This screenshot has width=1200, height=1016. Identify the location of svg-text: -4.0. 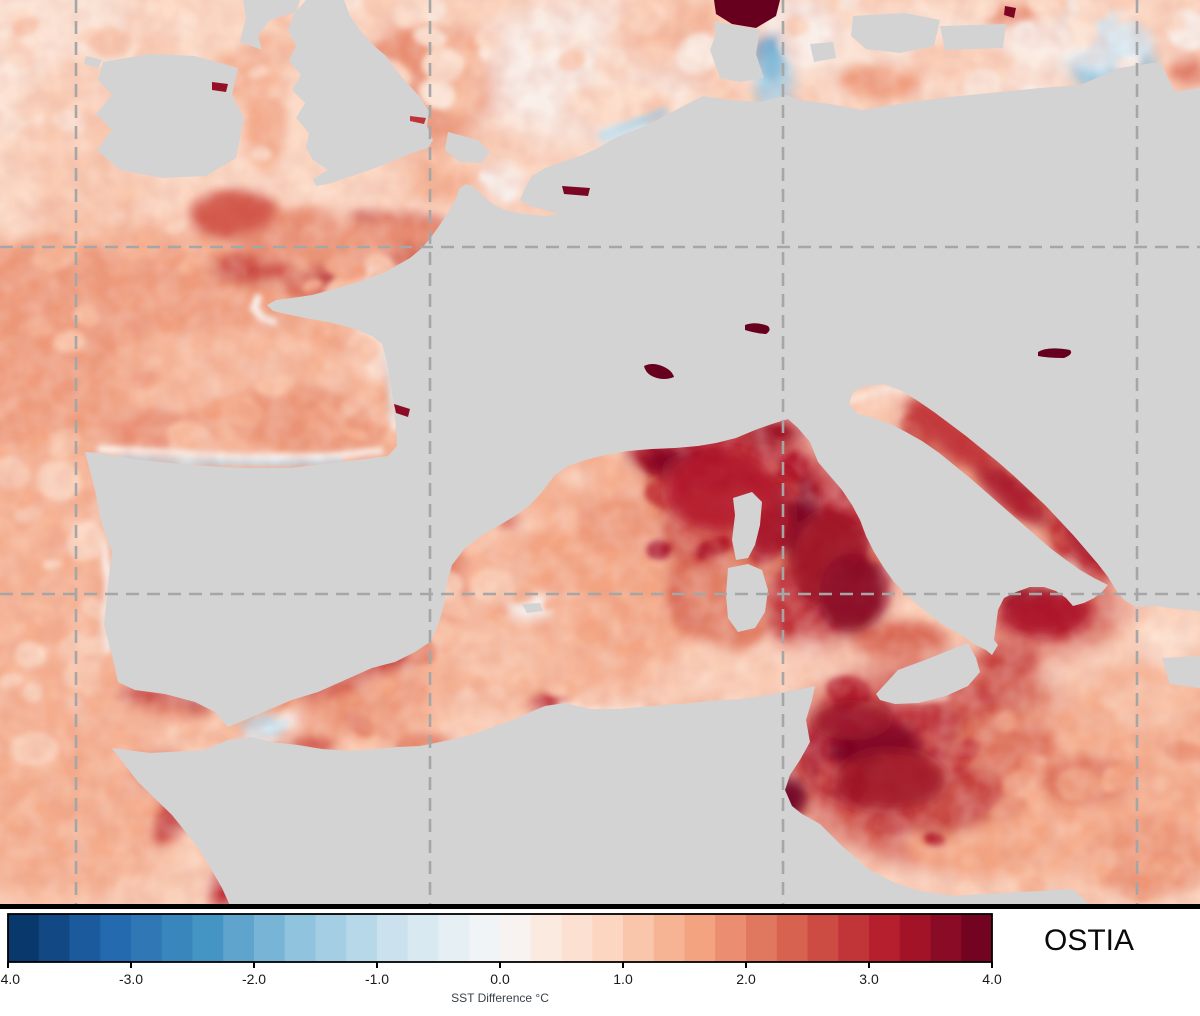
(10, 979).